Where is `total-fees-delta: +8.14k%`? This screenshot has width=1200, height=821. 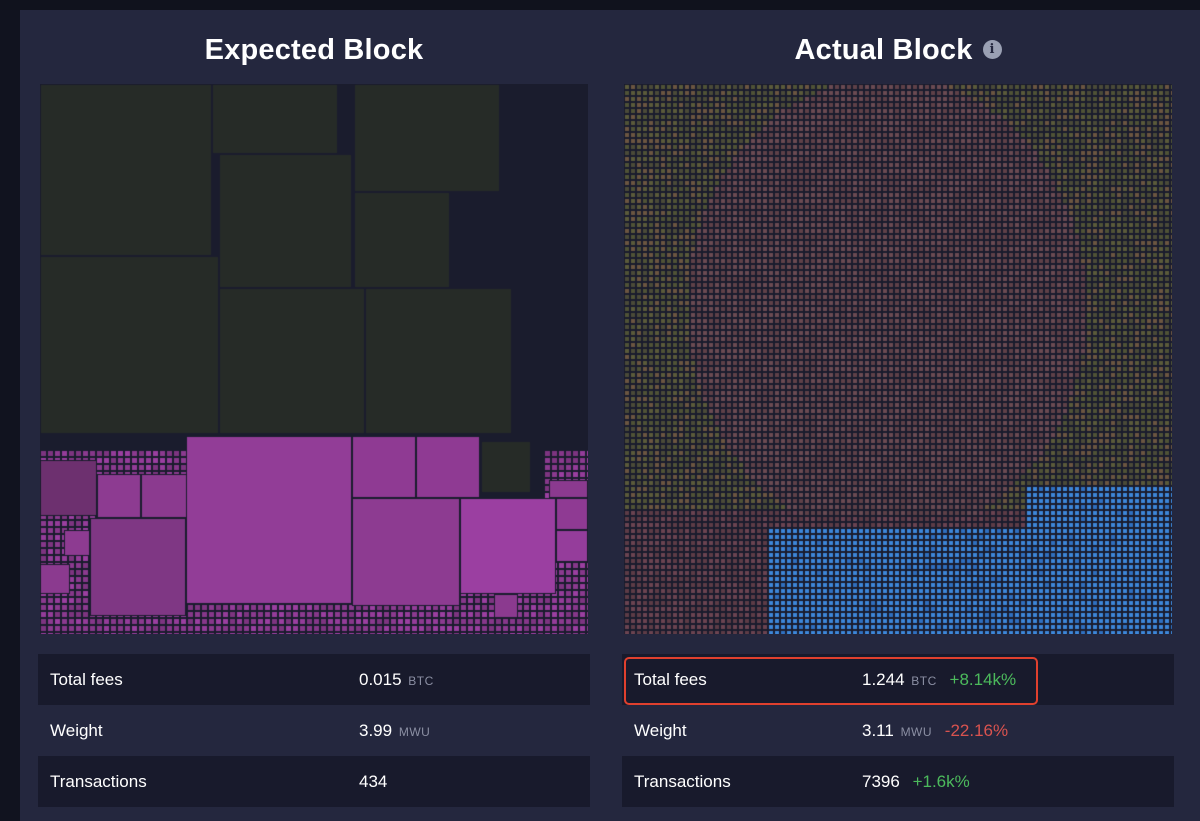 total-fees-delta: +8.14k% is located at coordinates (983, 679).